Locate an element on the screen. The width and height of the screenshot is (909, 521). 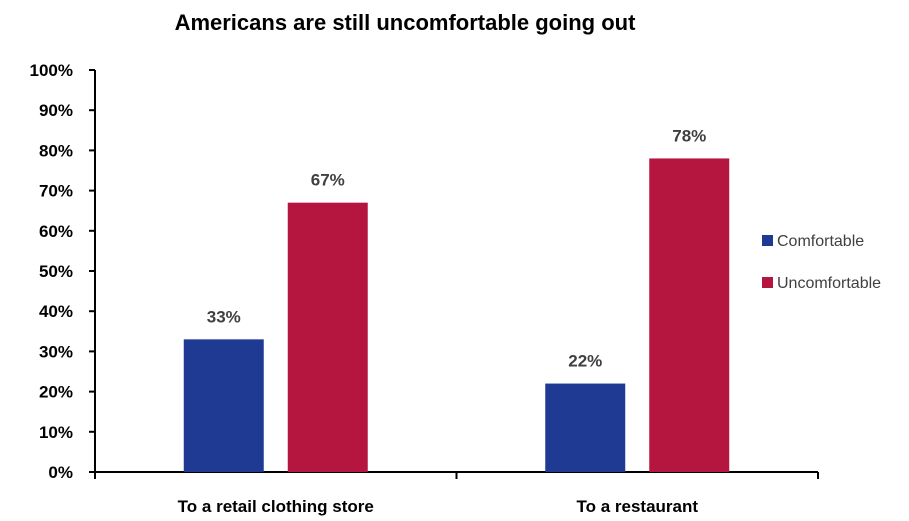
y-tick-label: 50% is located at coordinates (56, 271).